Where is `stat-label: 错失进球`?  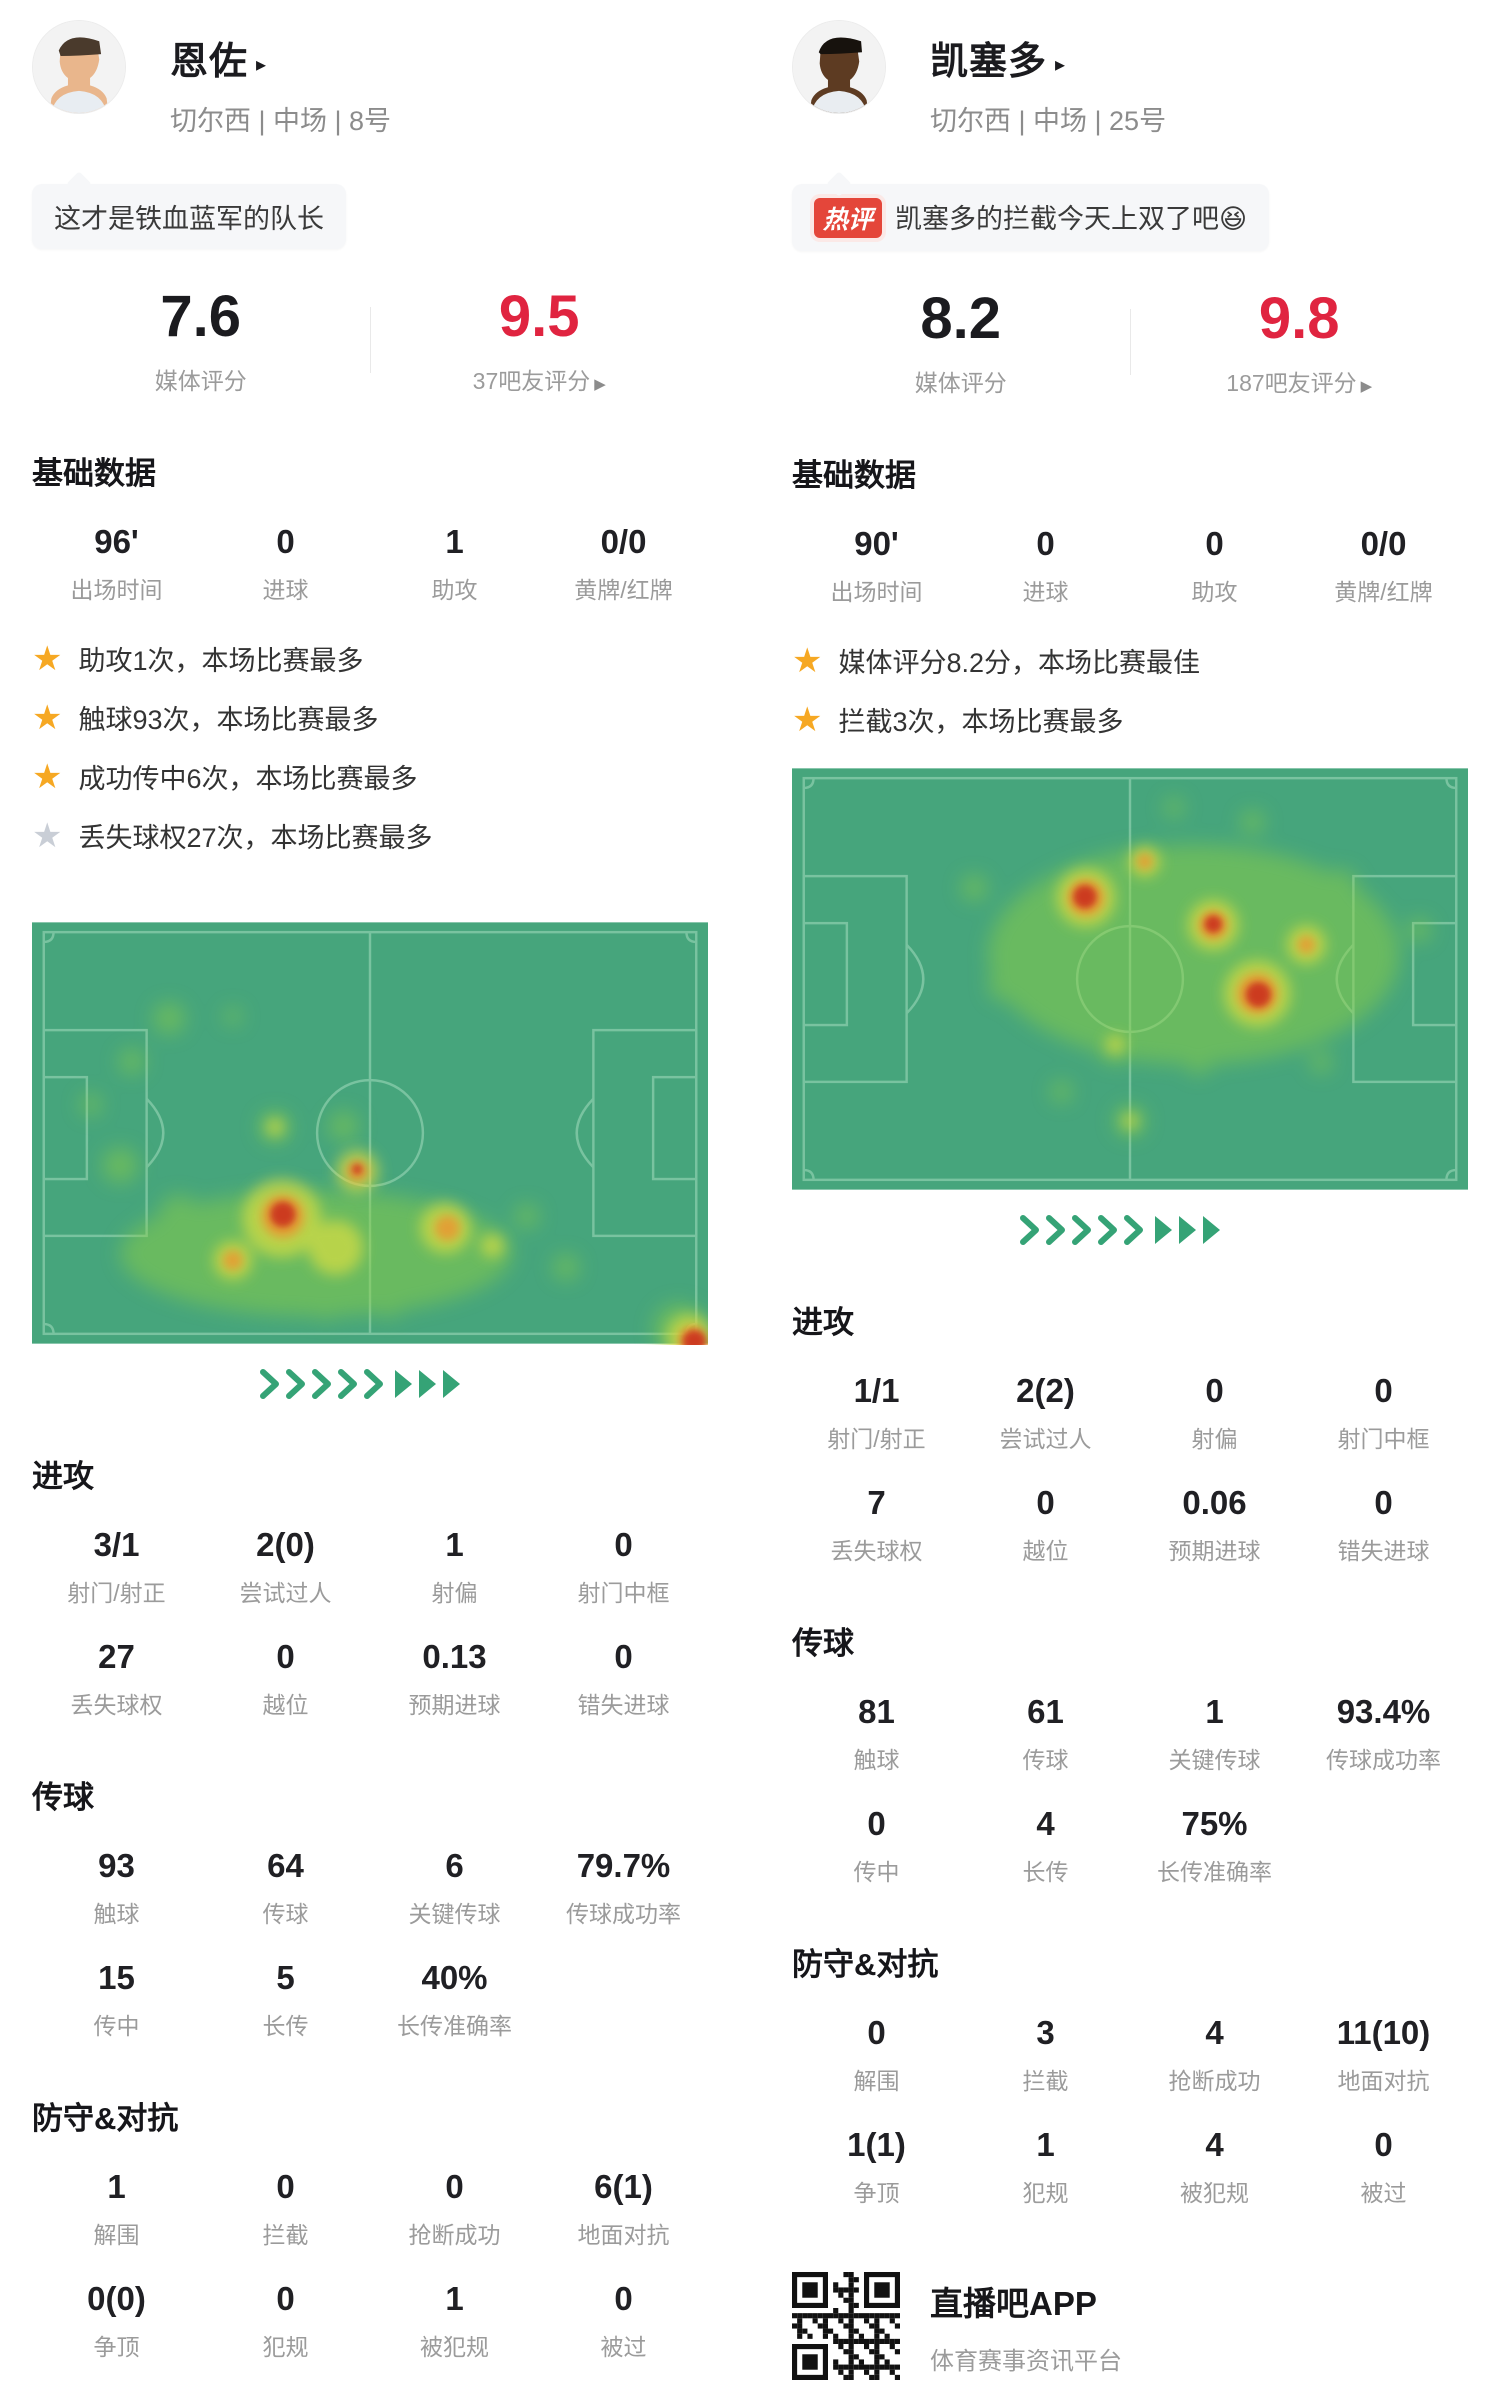
stat-label: 错失进球 is located at coordinates (1383, 1551).